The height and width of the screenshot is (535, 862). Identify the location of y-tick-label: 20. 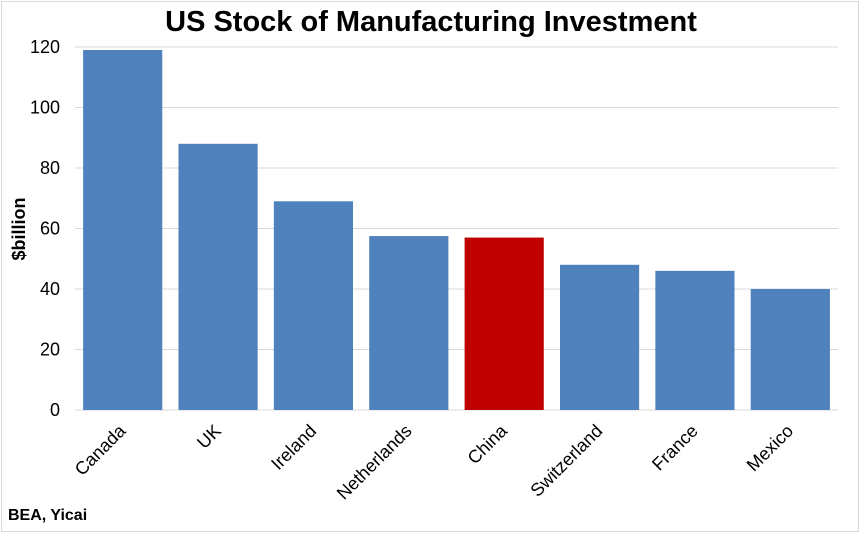
(50, 350).